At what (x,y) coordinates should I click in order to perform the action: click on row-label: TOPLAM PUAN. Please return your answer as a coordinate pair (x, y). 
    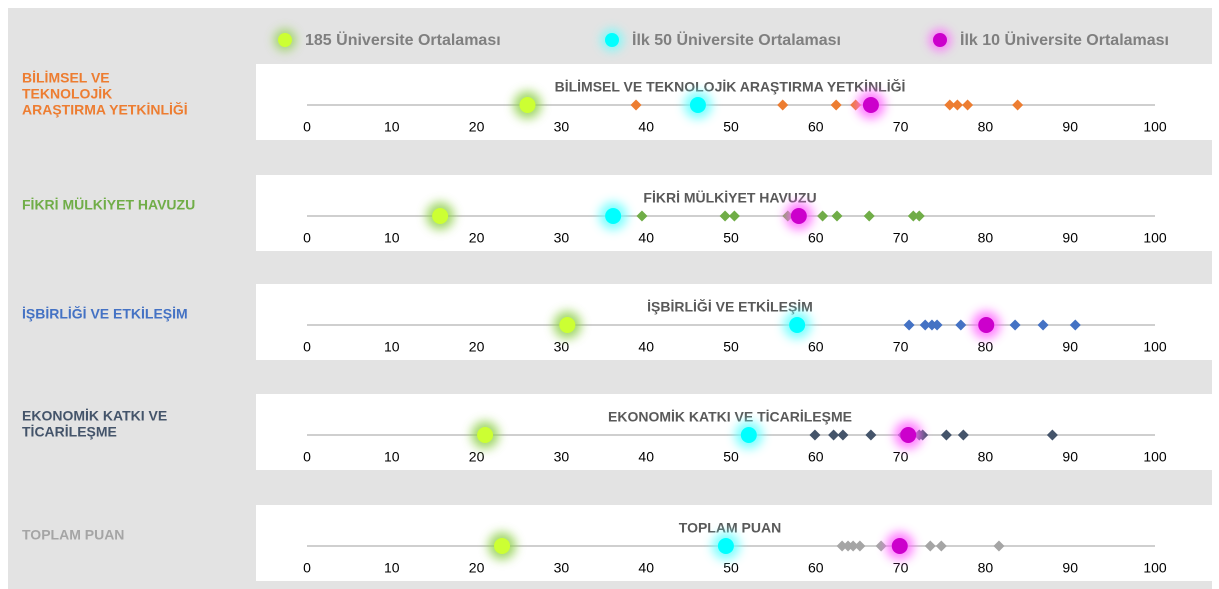
    Looking at the image, I should click on (73, 535).